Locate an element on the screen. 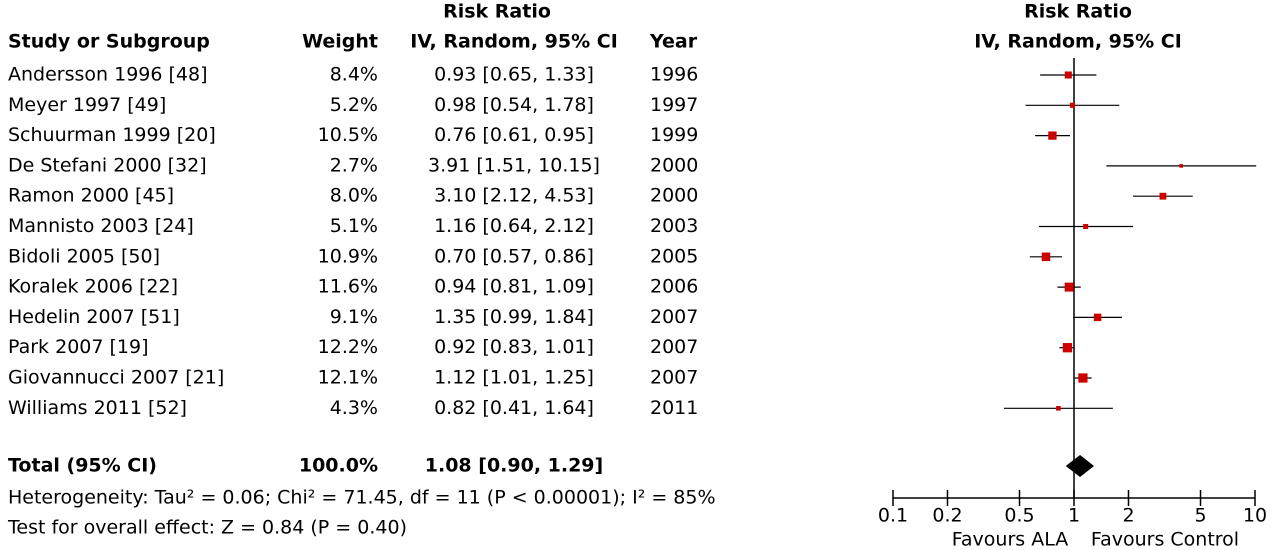 The width and height of the screenshot is (1280, 550). study-ci: 1.12 [1.01, 1.25] is located at coordinates (514, 378).